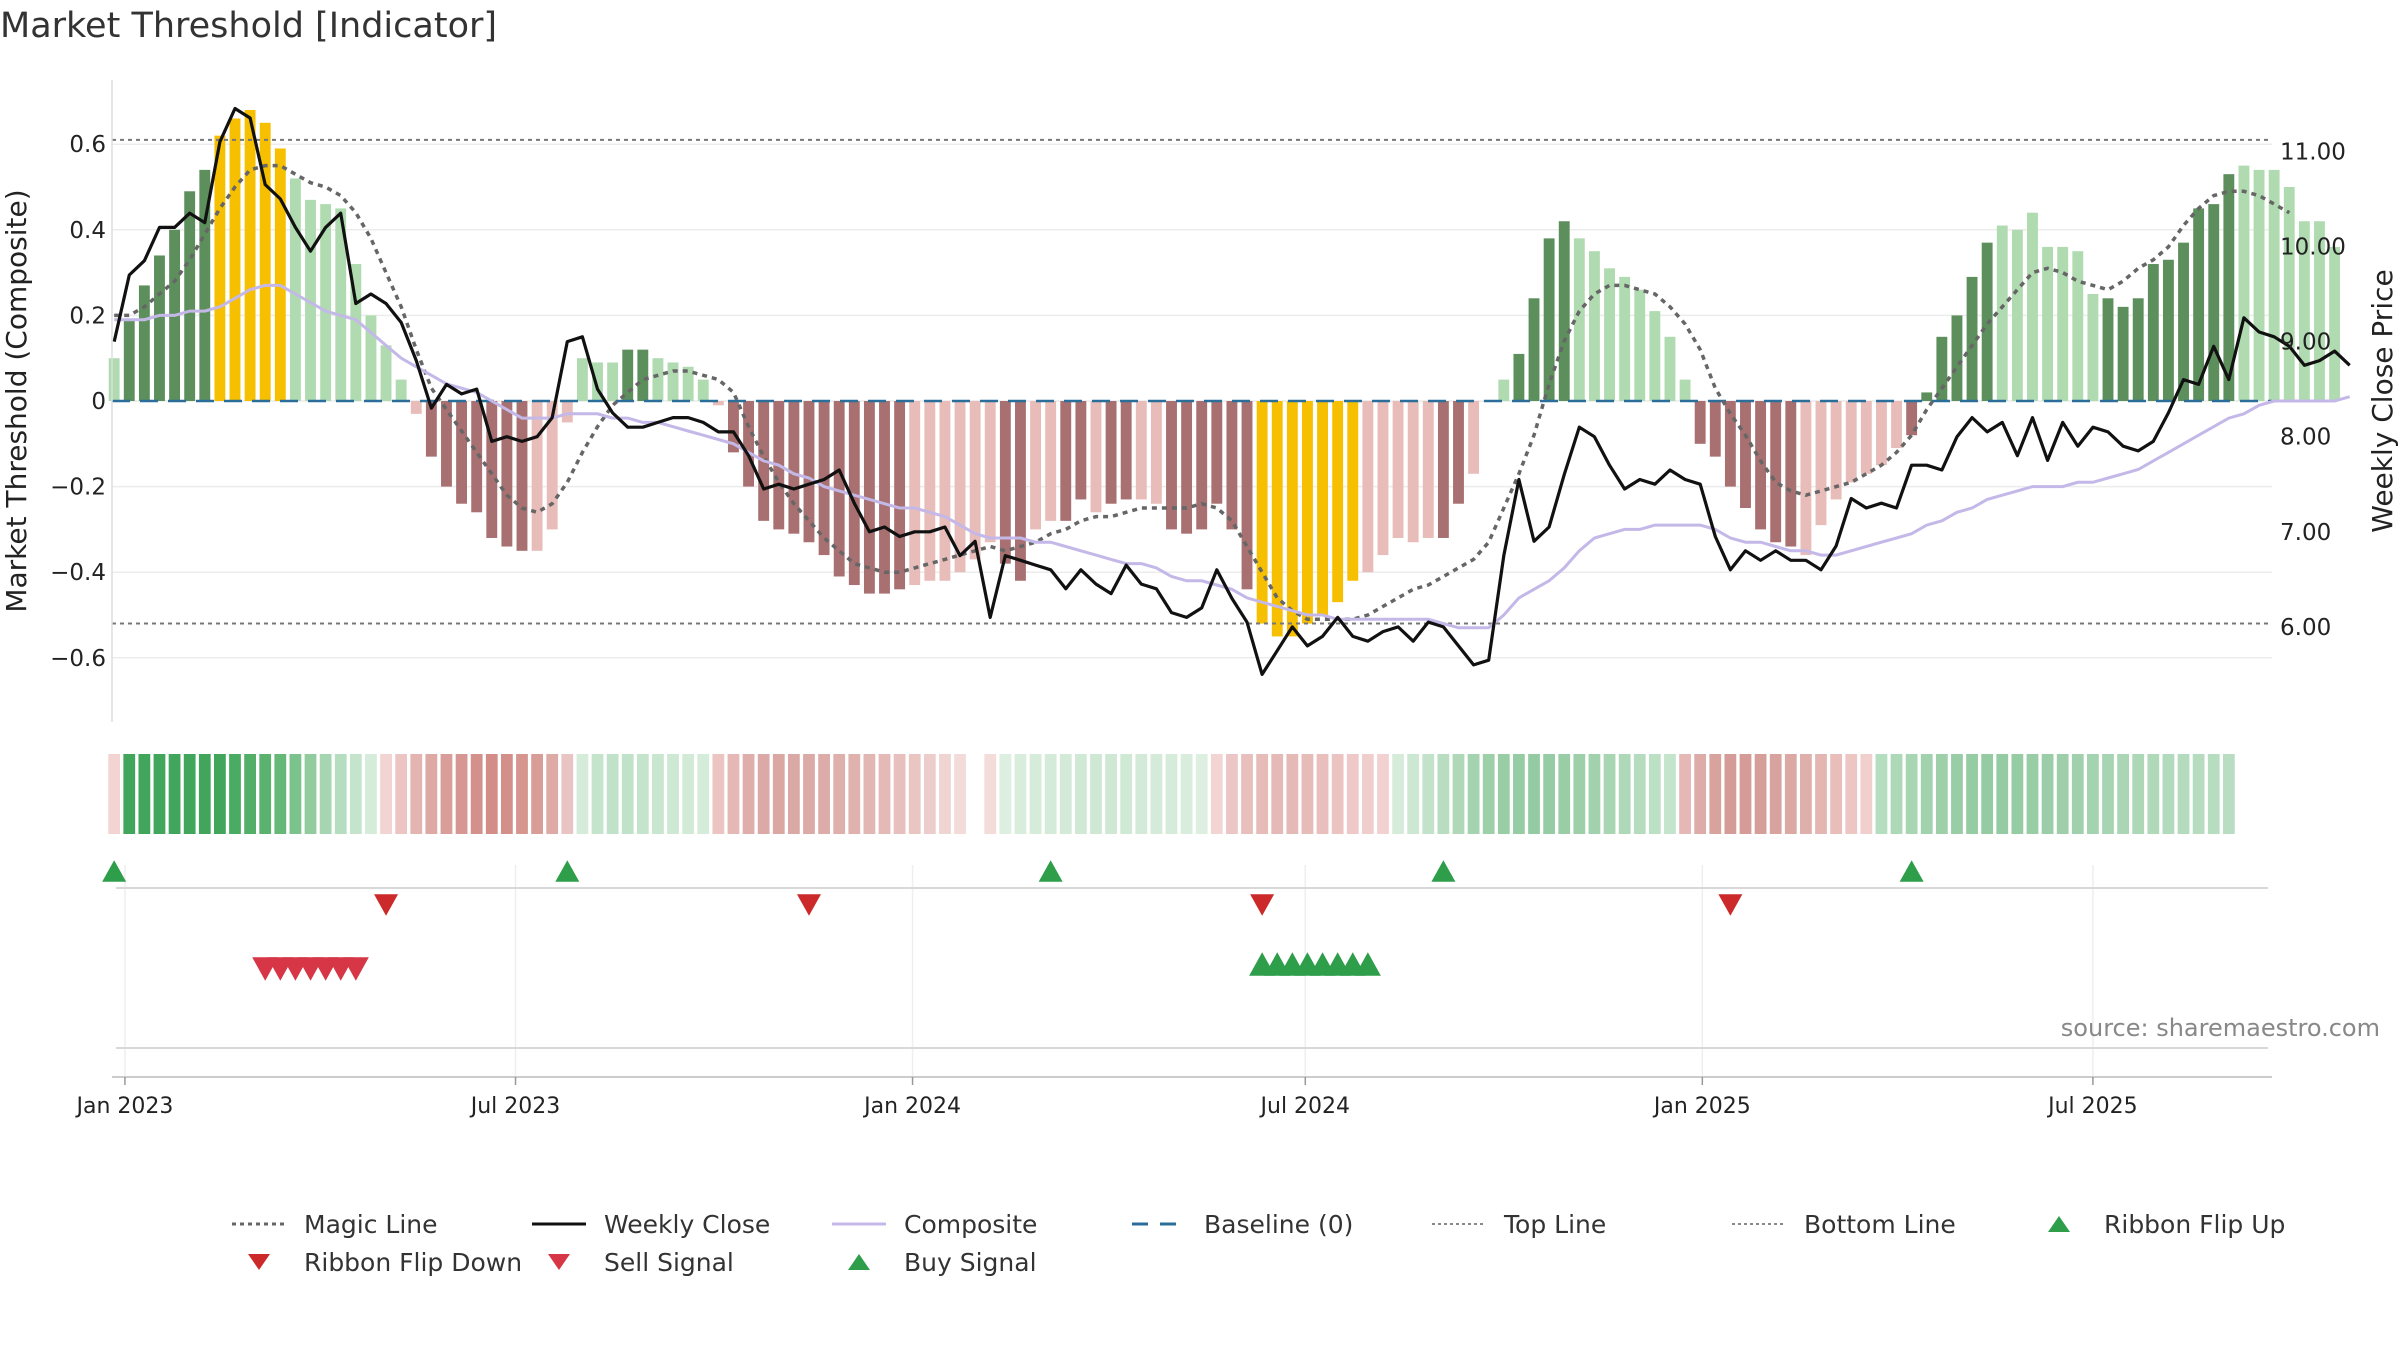 This screenshot has width=2400, height=1350. What do you see at coordinates (1880, 1224) in the screenshot?
I see `legend-item: Bottom Line` at bounding box center [1880, 1224].